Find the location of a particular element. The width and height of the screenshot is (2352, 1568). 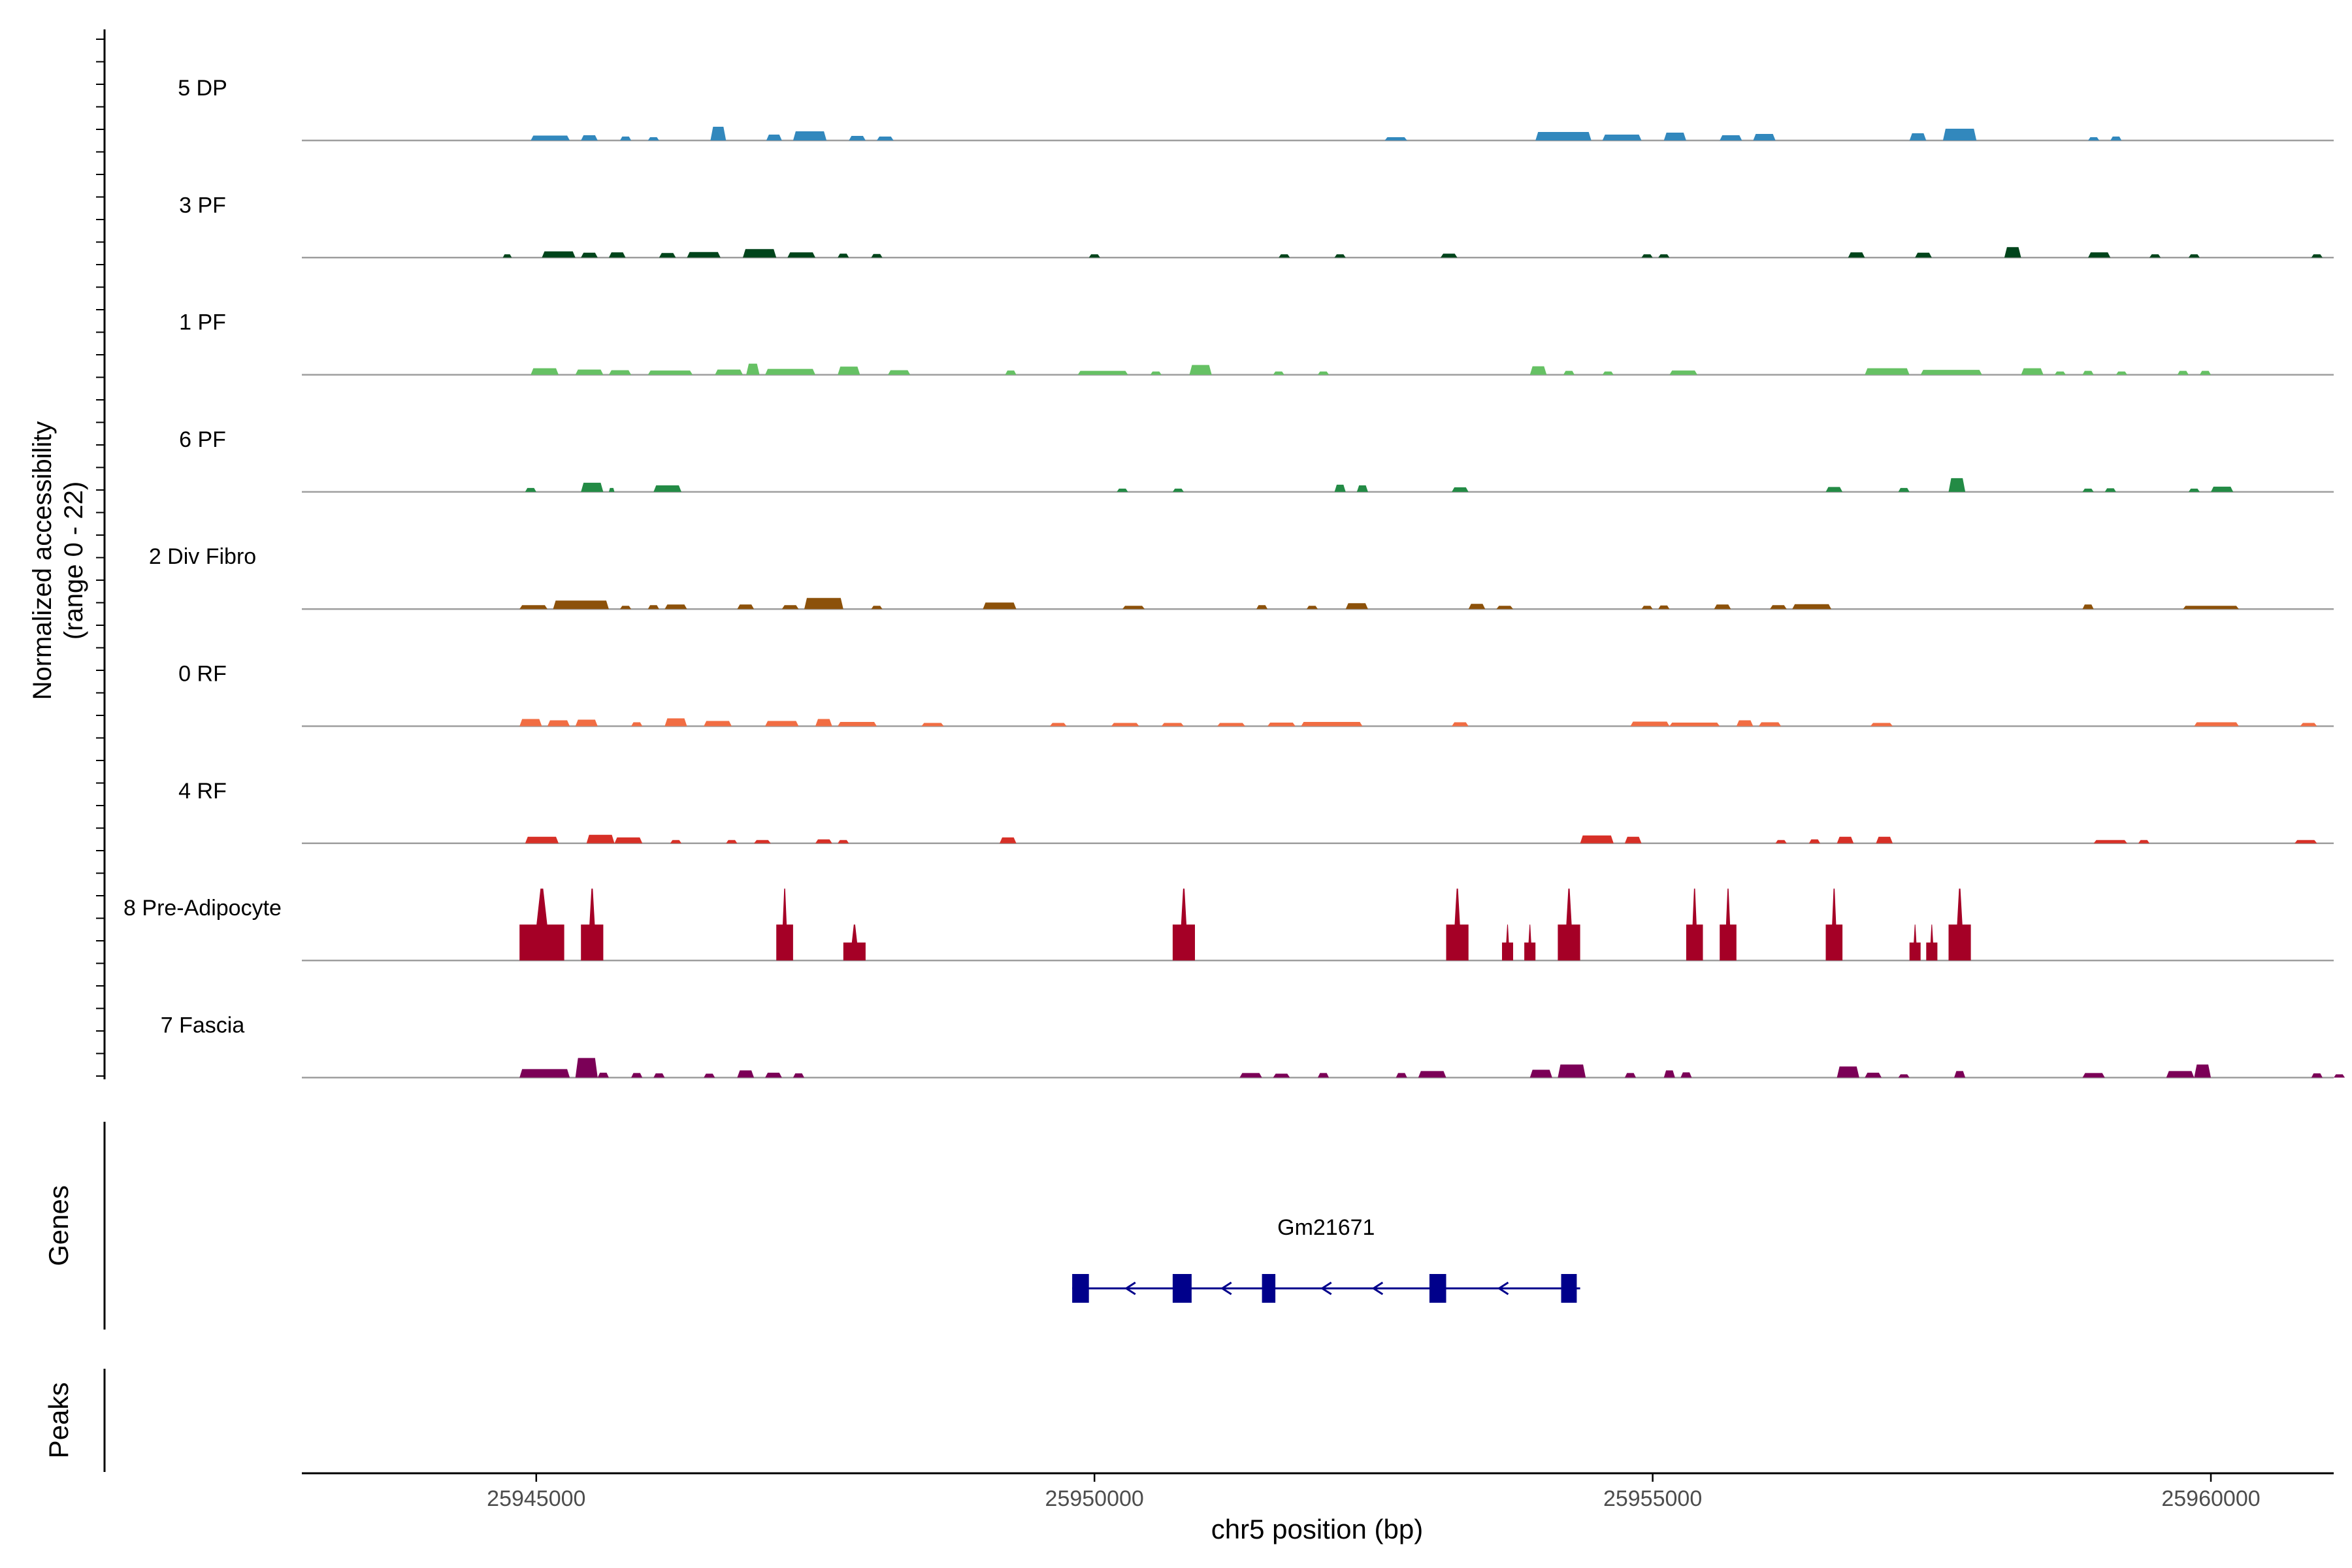

x-axis-ticks: 25945000 25950000 25955000 25960000 is located at coordinates (1374, 1492).